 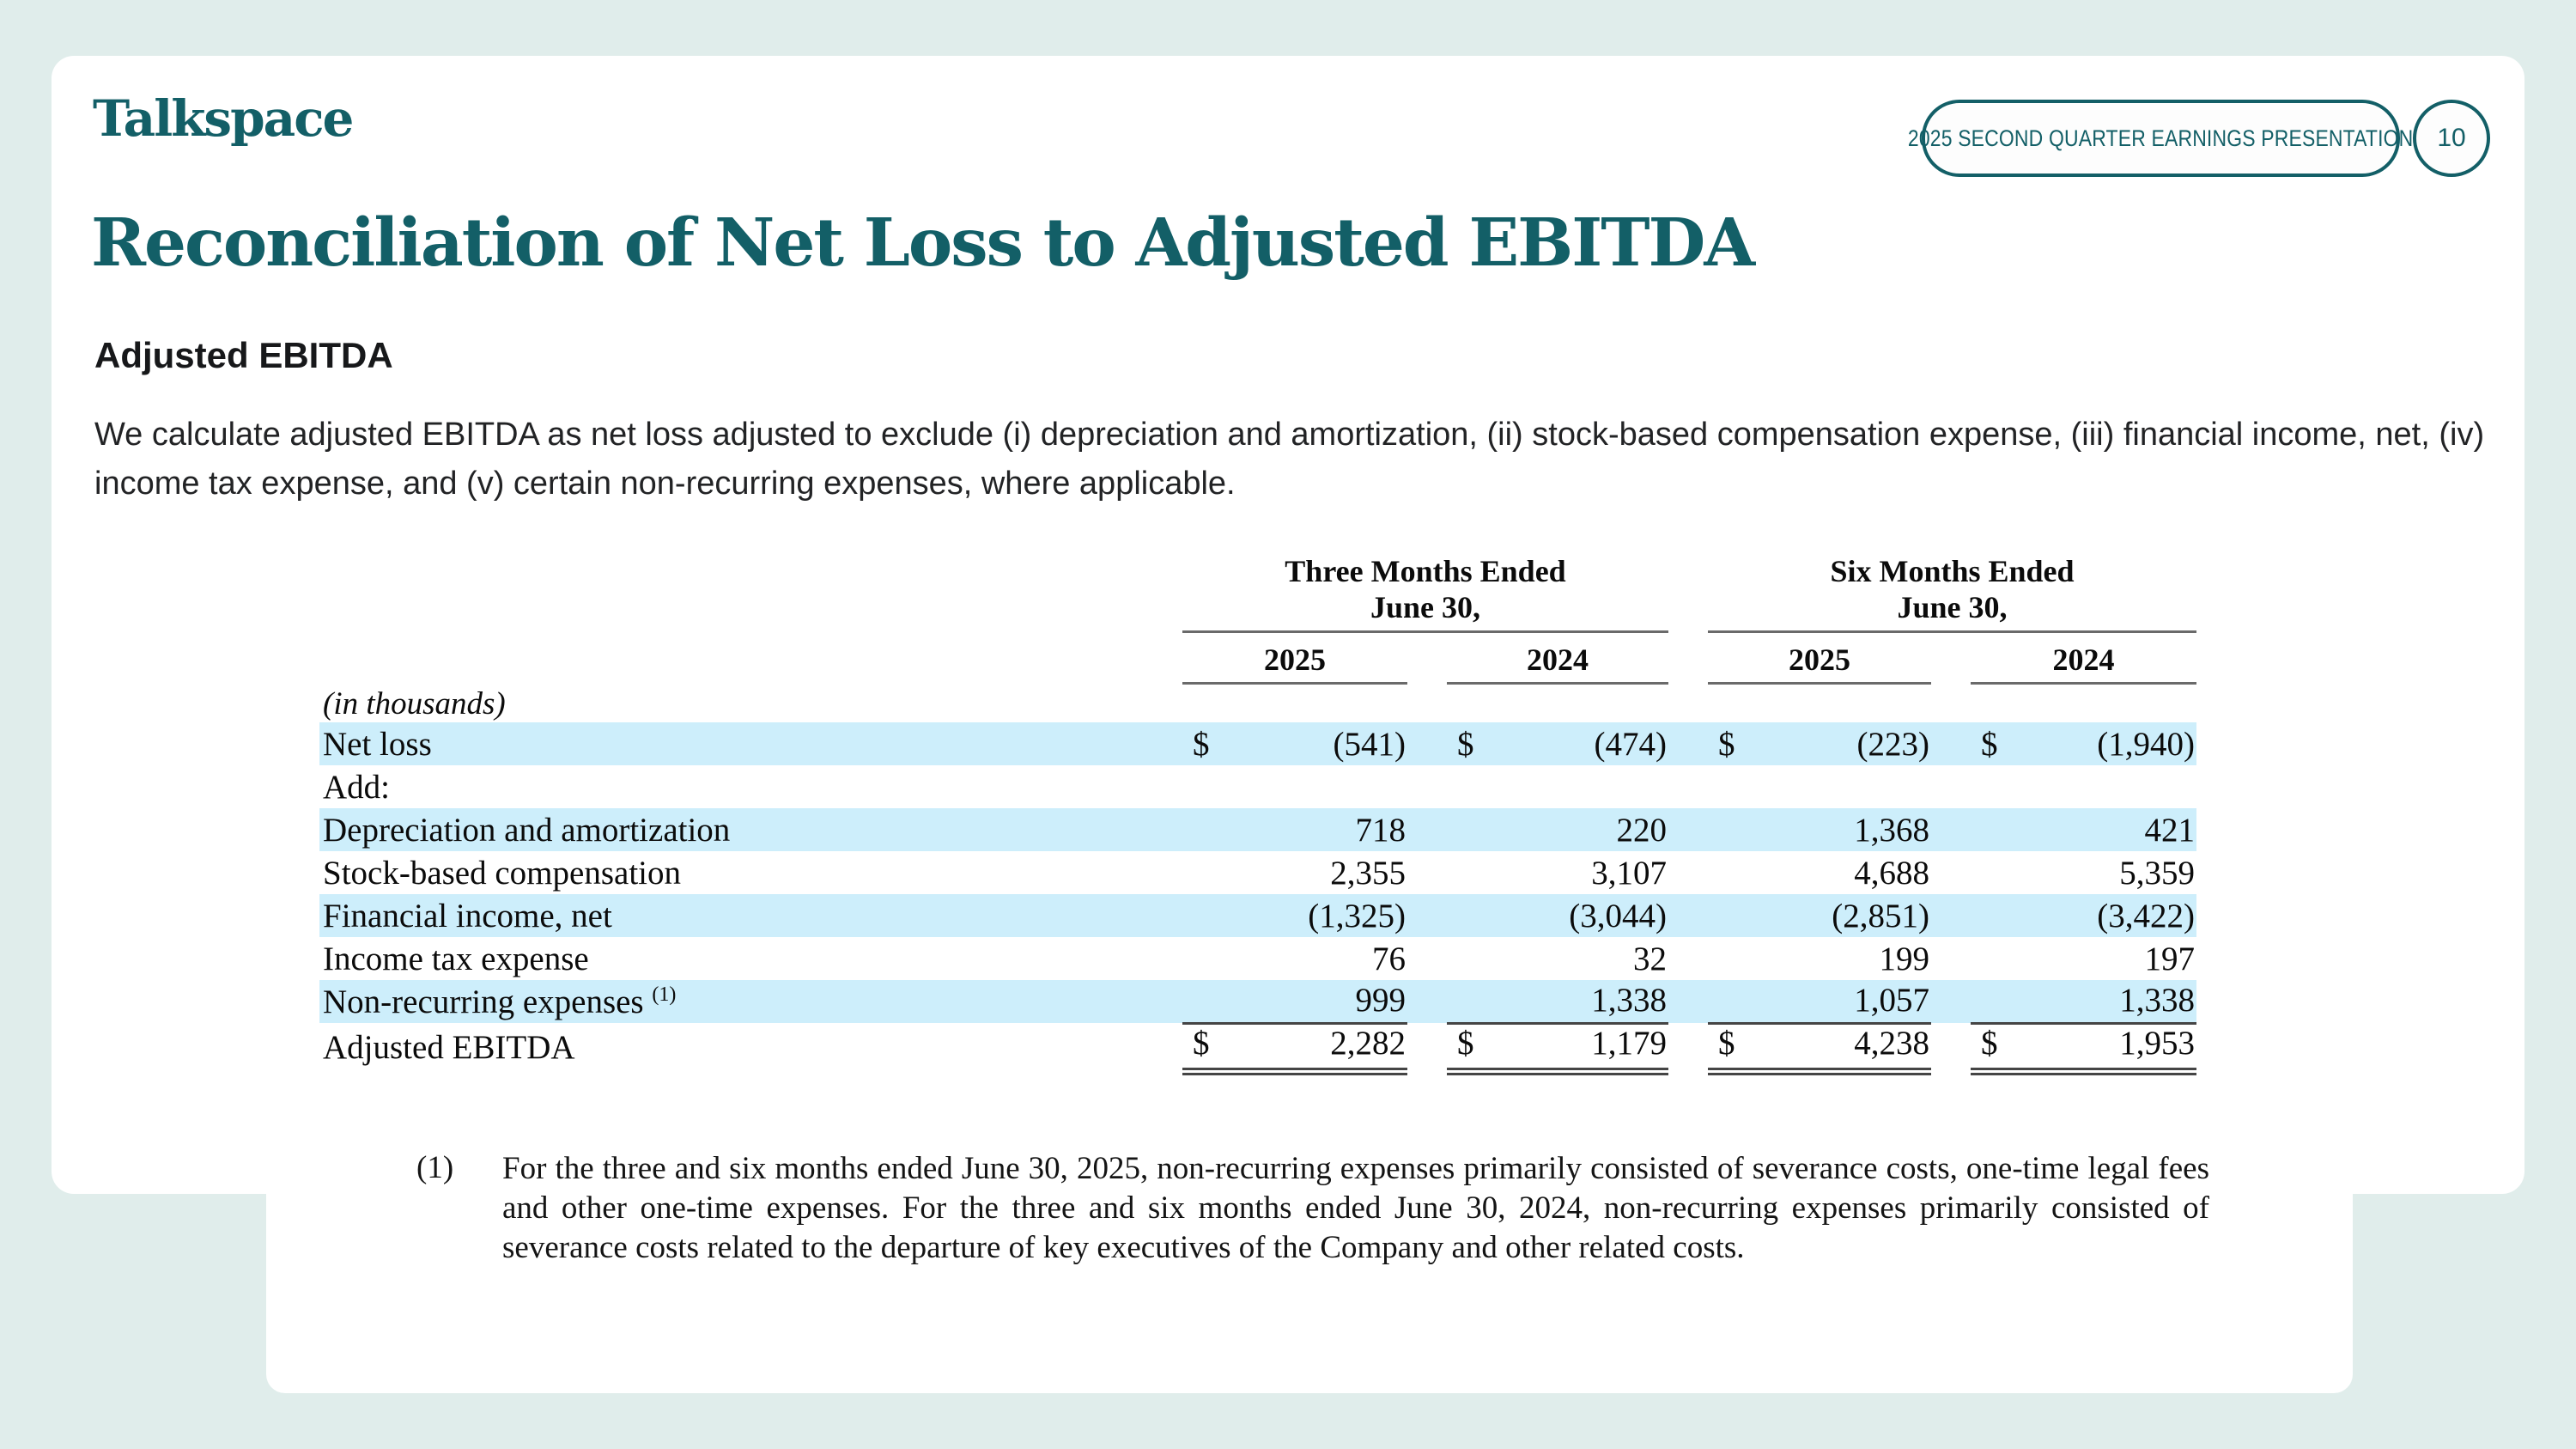 What do you see at coordinates (1294, 829) in the screenshot?
I see `table-cell: 718` at bounding box center [1294, 829].